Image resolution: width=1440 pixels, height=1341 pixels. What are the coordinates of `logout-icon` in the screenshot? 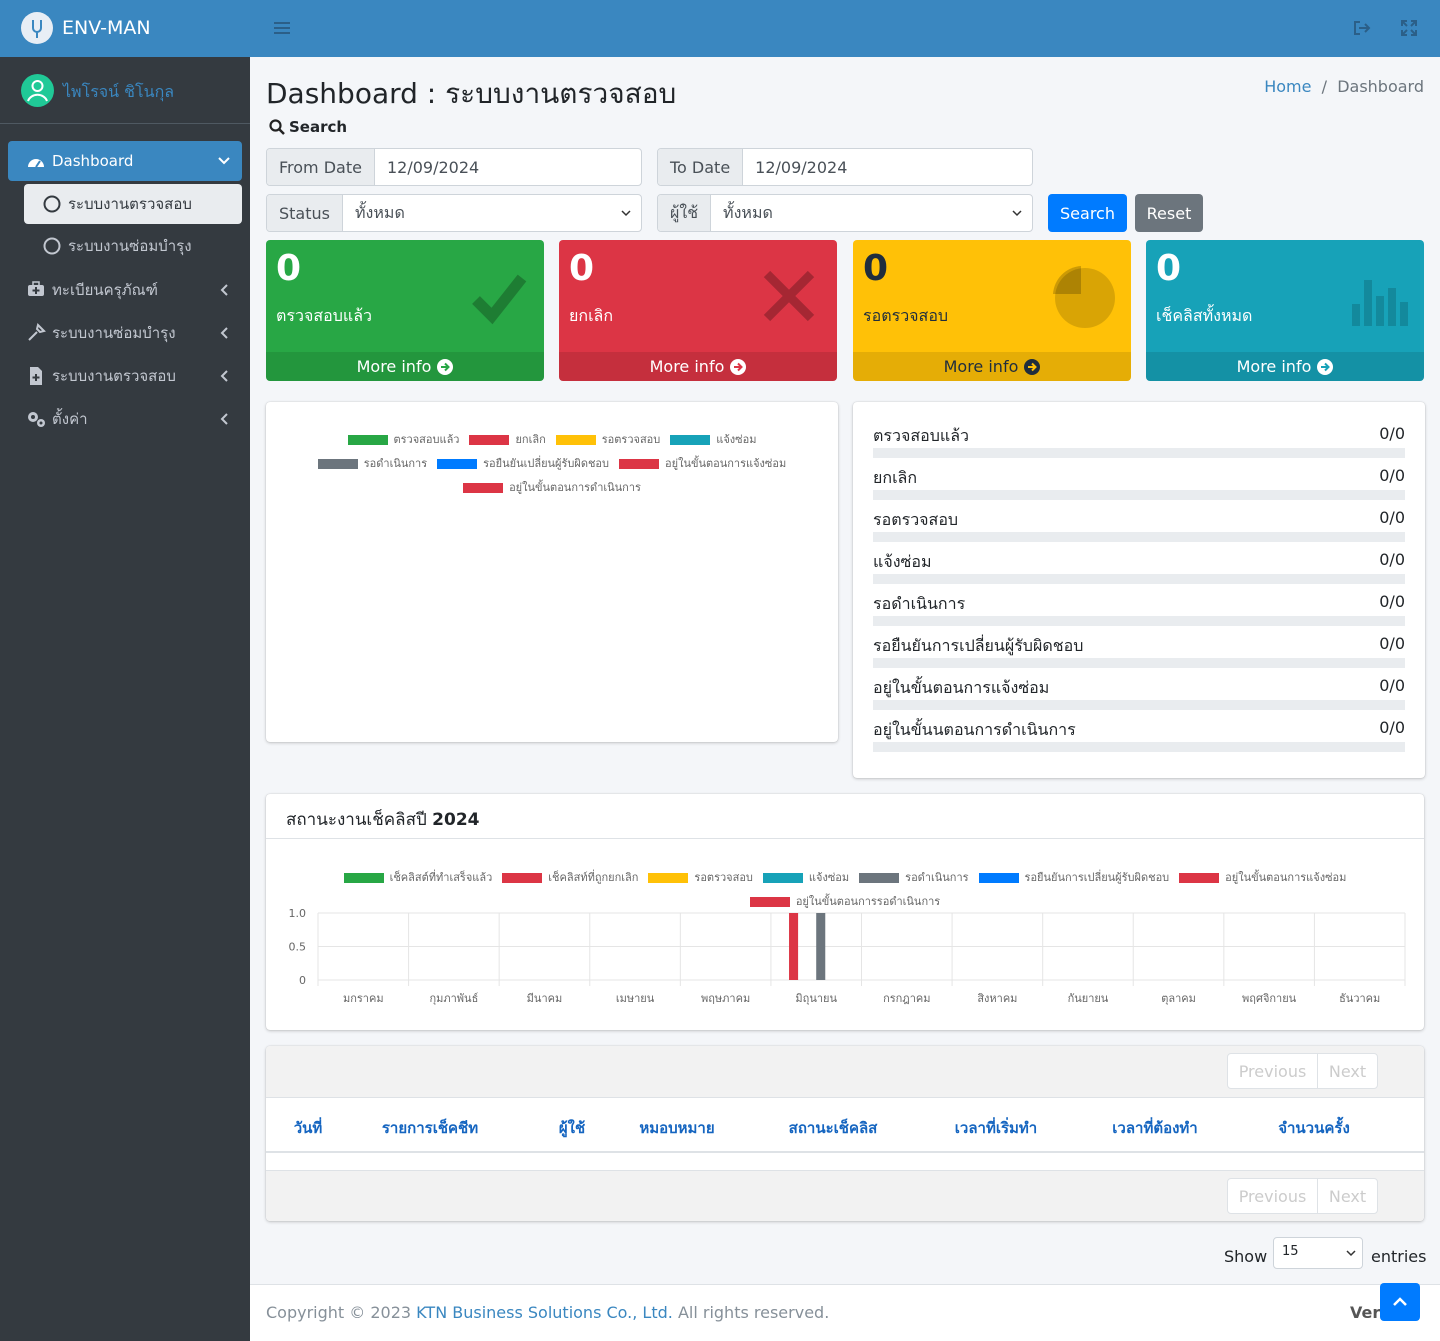 It's located at (1362, 28).